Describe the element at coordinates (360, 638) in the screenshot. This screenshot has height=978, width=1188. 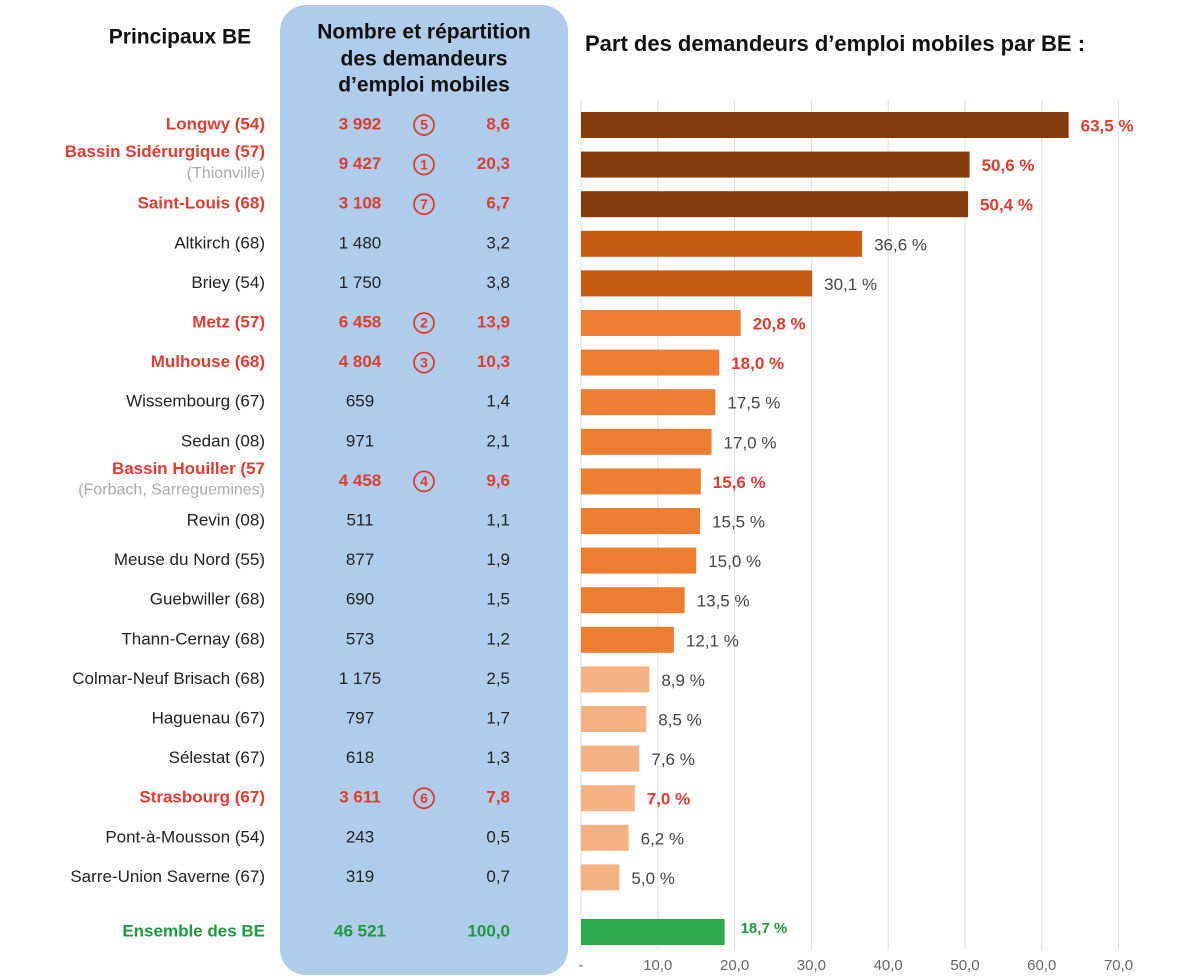
I see `count: 573` at that location.